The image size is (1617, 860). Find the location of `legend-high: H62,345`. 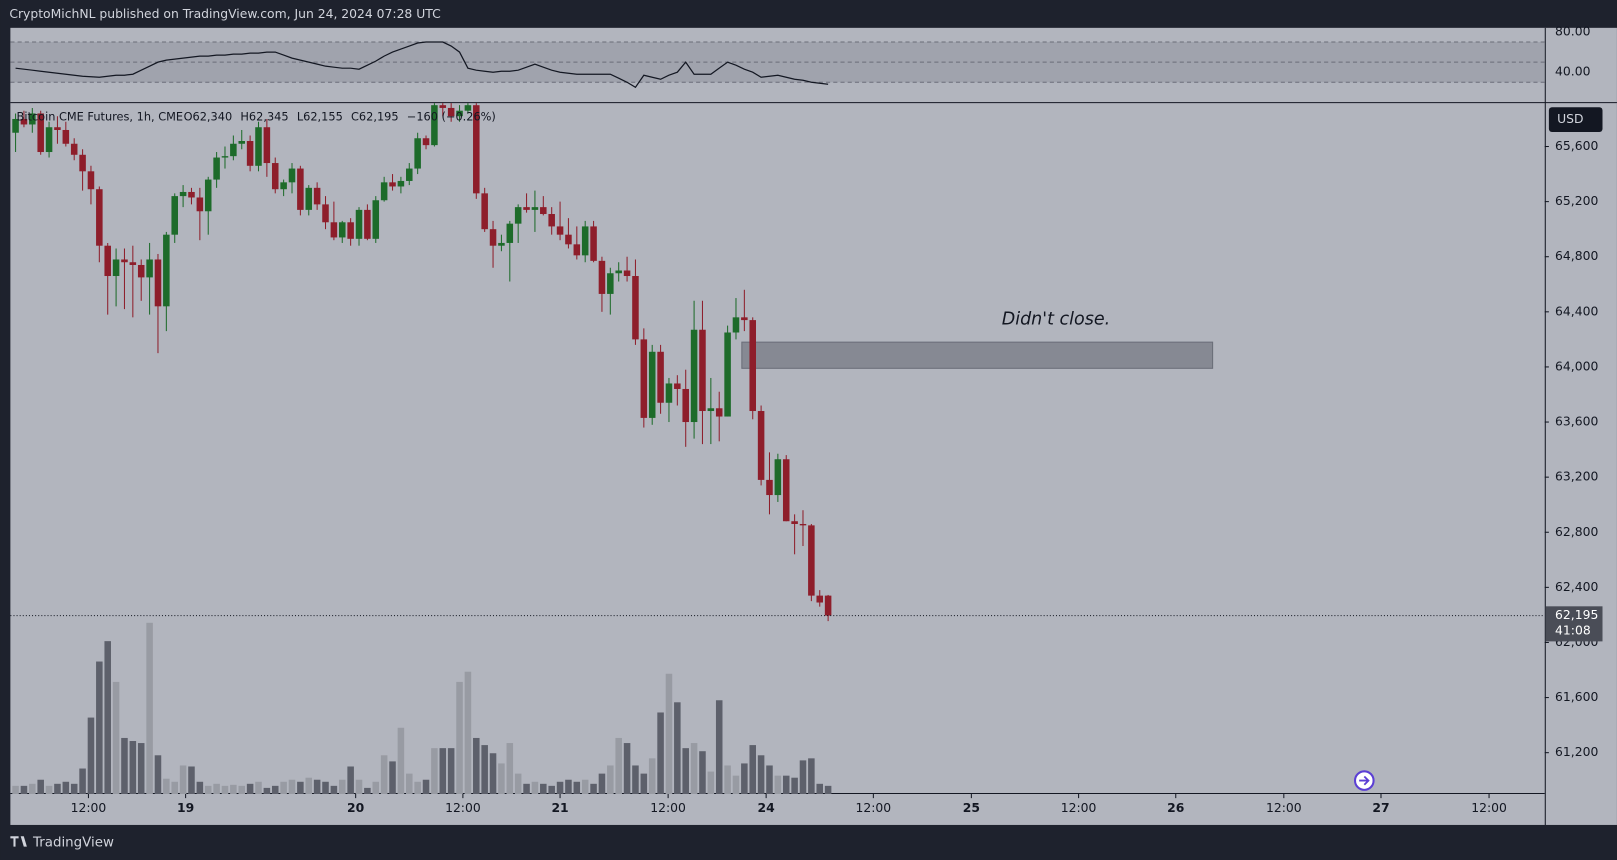

legend-high: H62,345 is located at coordinates (264, 117).